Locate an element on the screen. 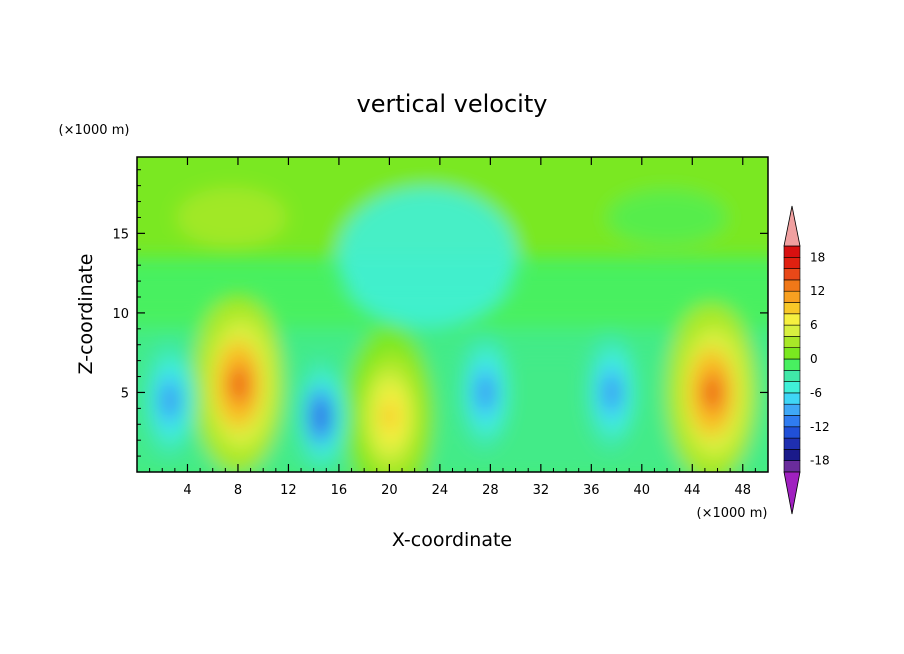 This screenshot has width=904, height=654. x-tick-label: 24 is located at coordinates (440, 490).